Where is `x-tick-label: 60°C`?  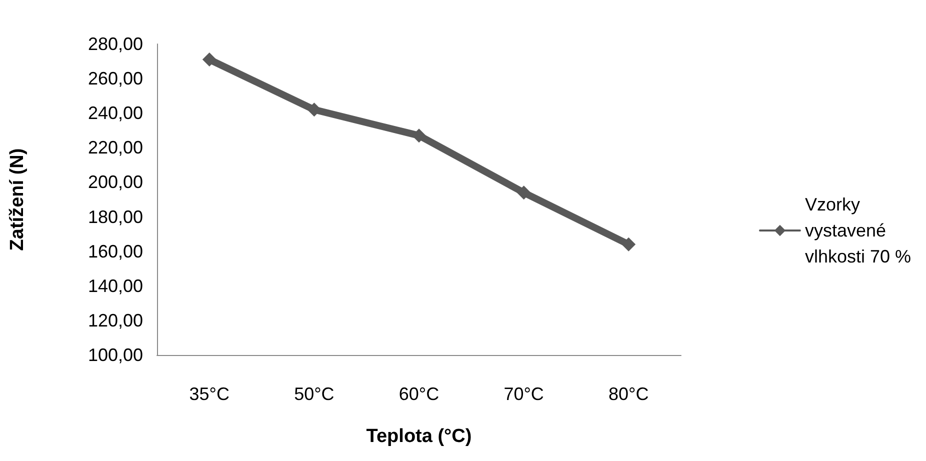
x-tick-label: 60°C is located at coordinates (419, 394).